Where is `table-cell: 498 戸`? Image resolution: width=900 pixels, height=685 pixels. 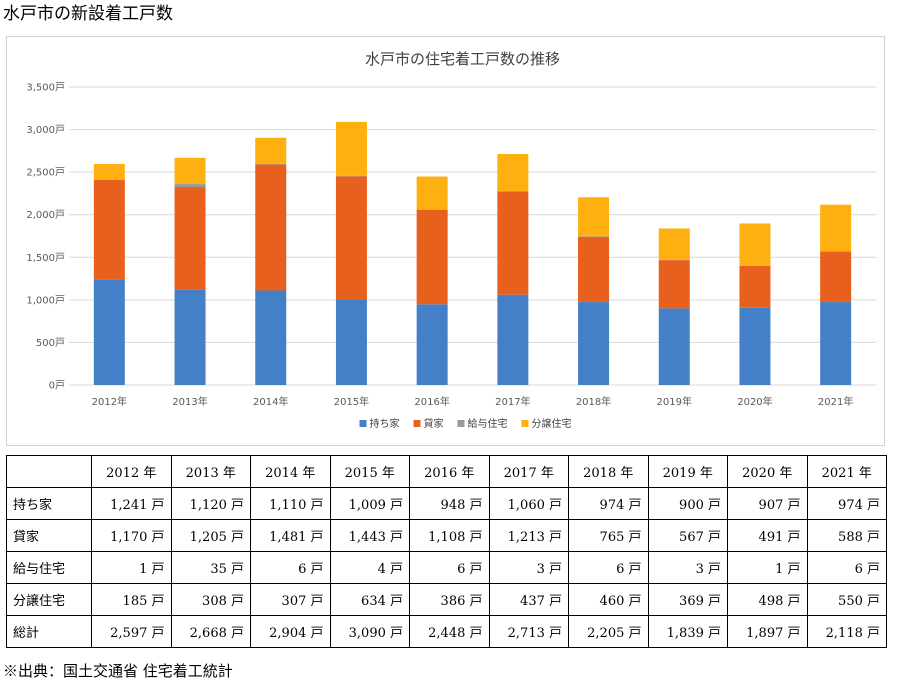 table-cell: 498 戸 is located at coordinates (767, 599).